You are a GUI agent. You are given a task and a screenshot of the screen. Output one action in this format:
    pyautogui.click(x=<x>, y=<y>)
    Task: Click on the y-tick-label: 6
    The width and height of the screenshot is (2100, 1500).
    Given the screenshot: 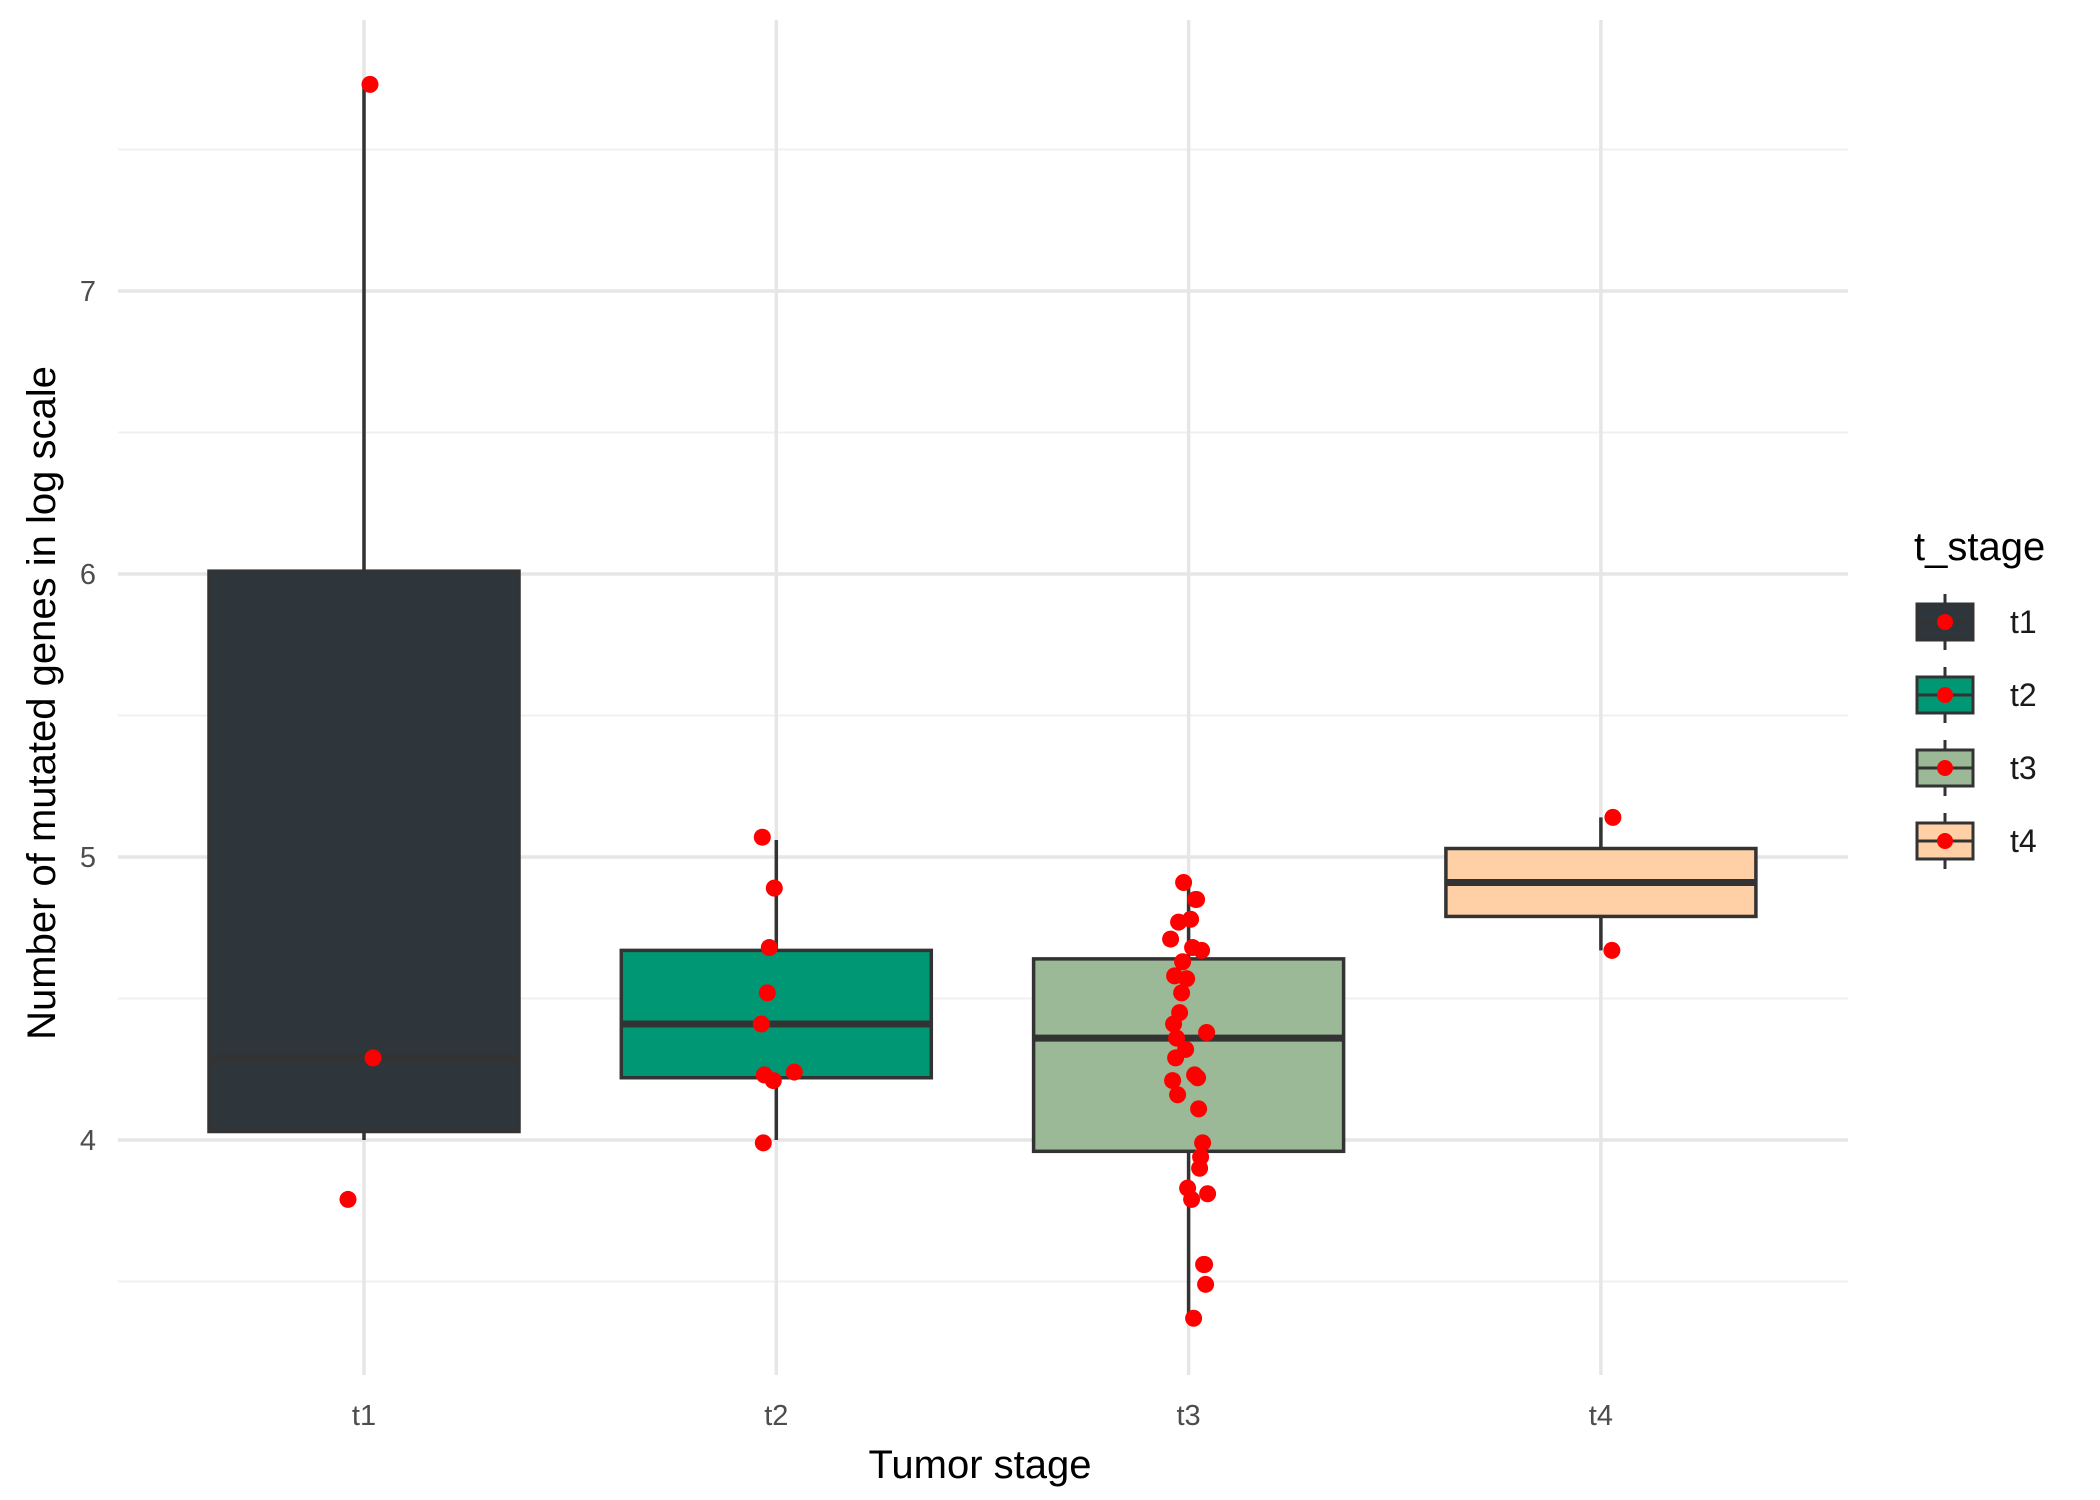 What is the action you would take?
    pyautogui.click(x=88, y=575)
    